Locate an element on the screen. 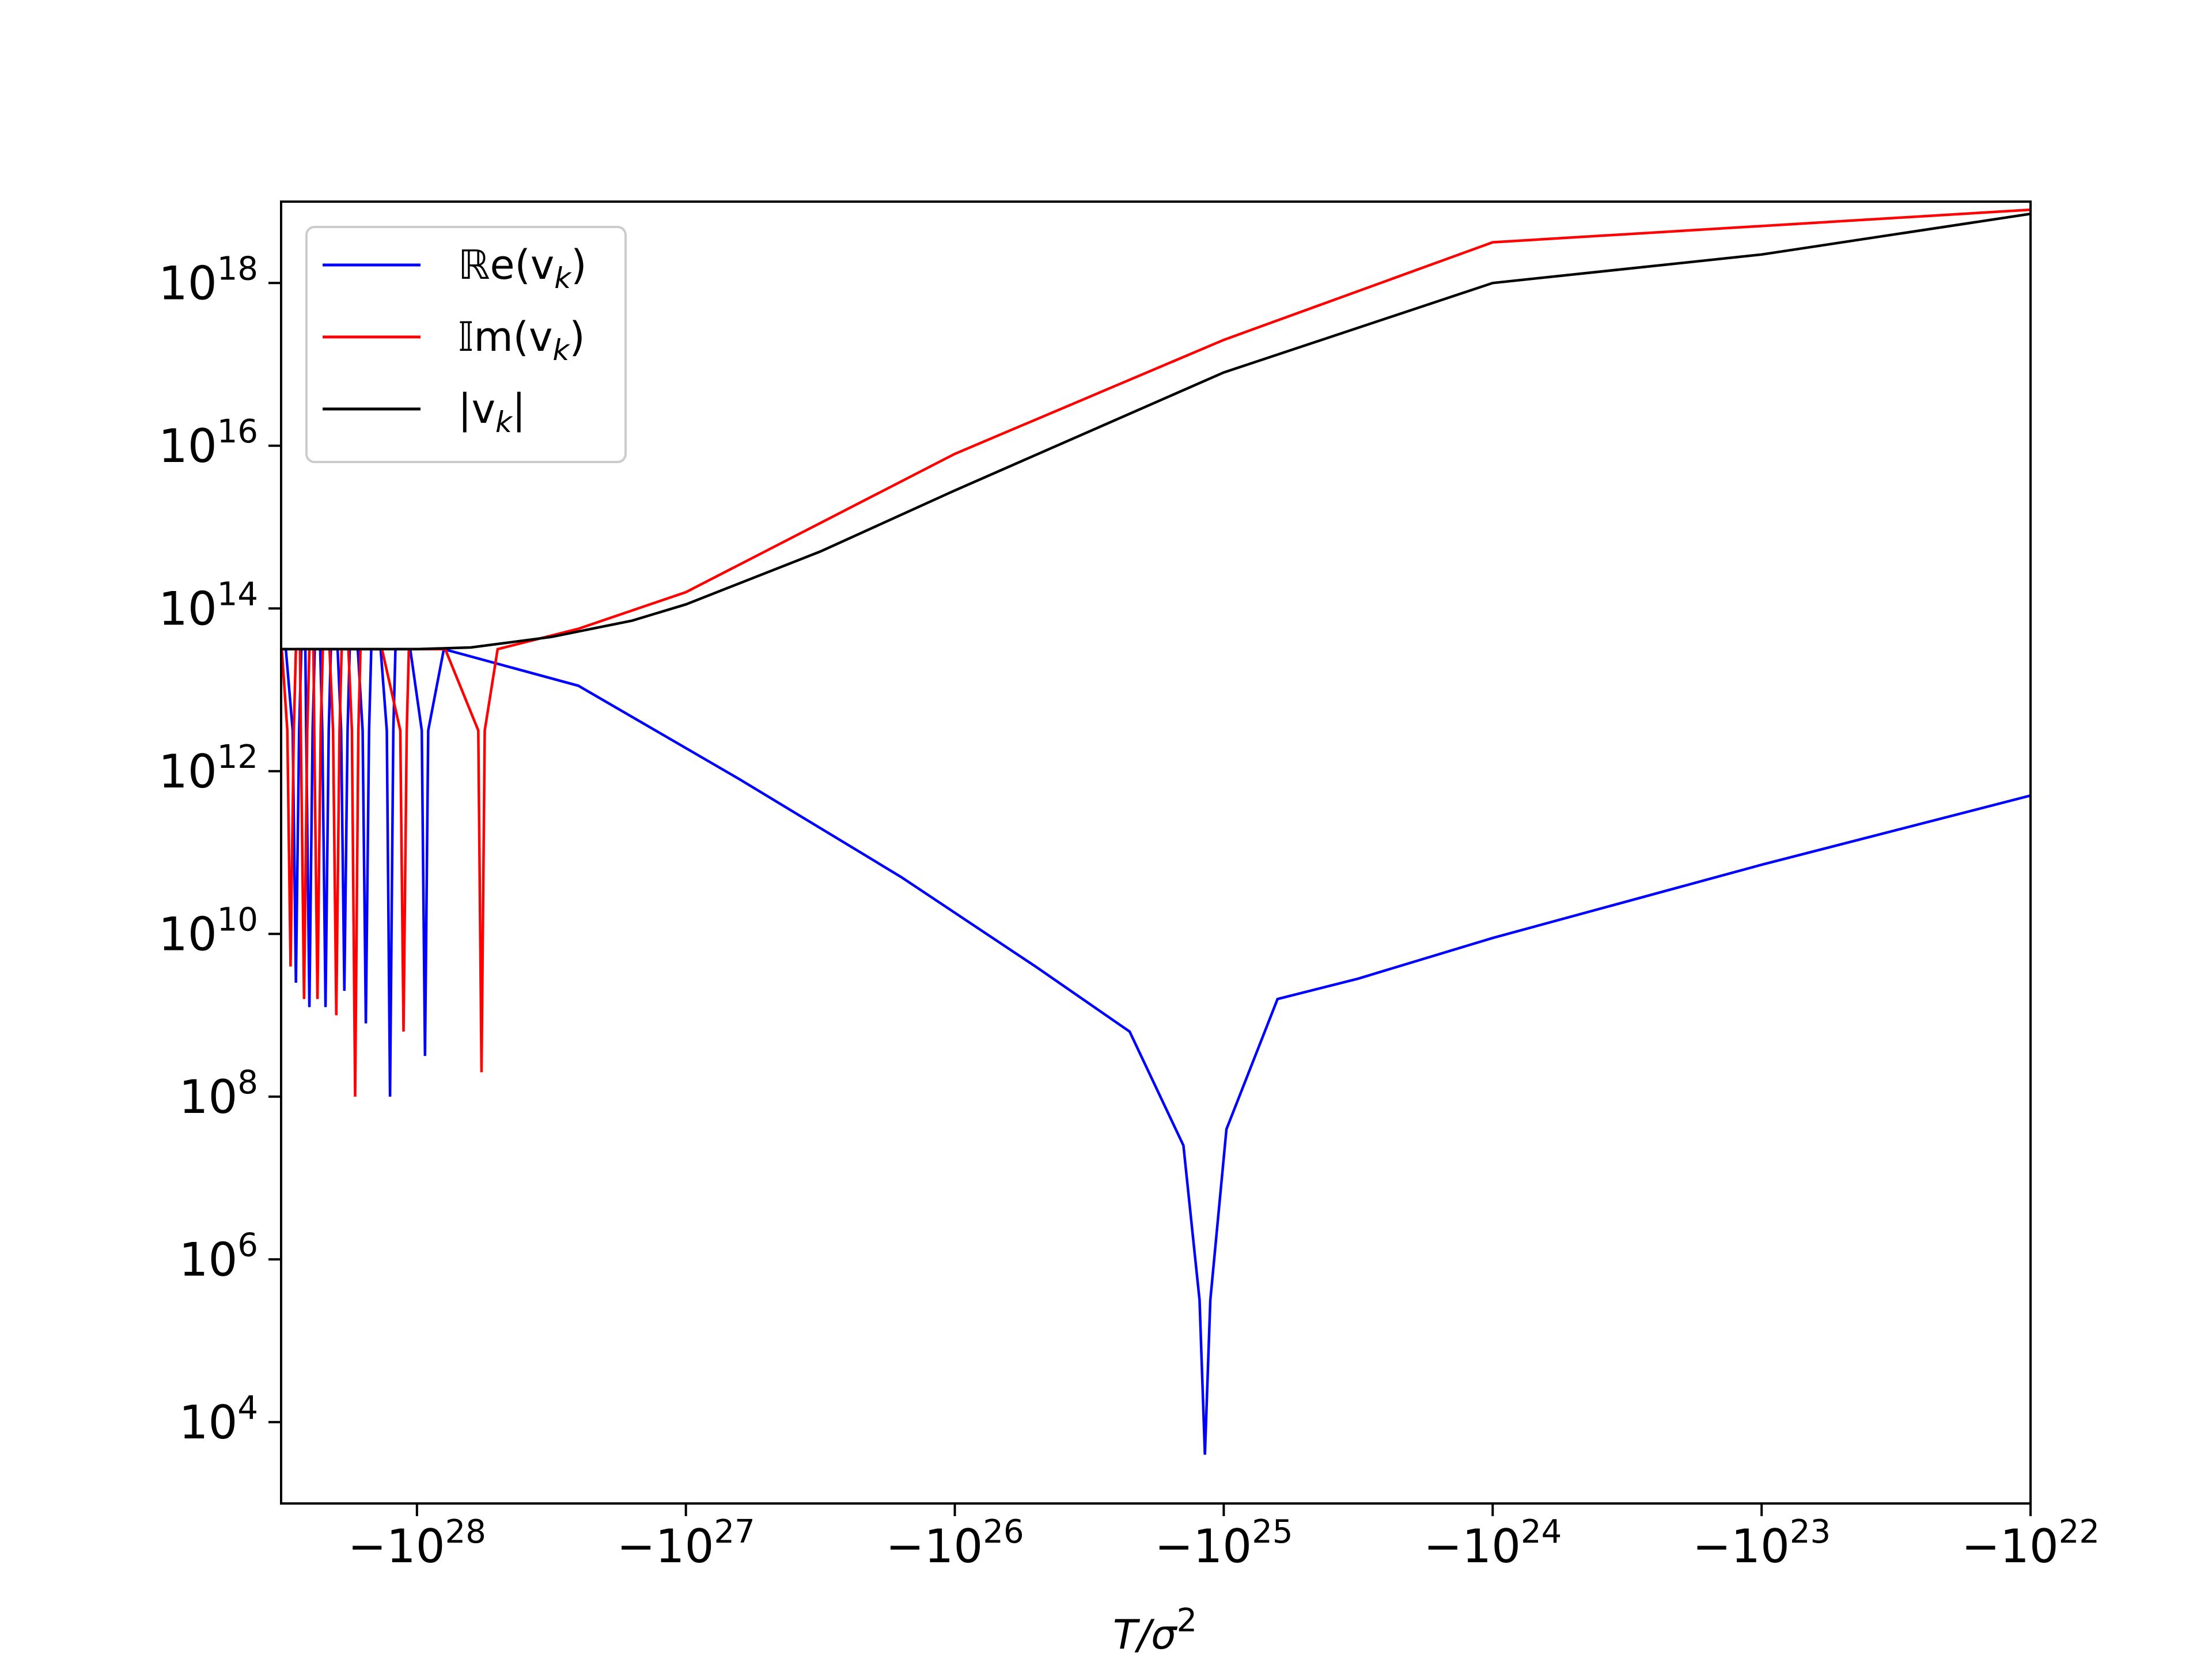  legend: ℝe(vk) 𝕀m(vk) |vk| is located at coordinates (466, 344).